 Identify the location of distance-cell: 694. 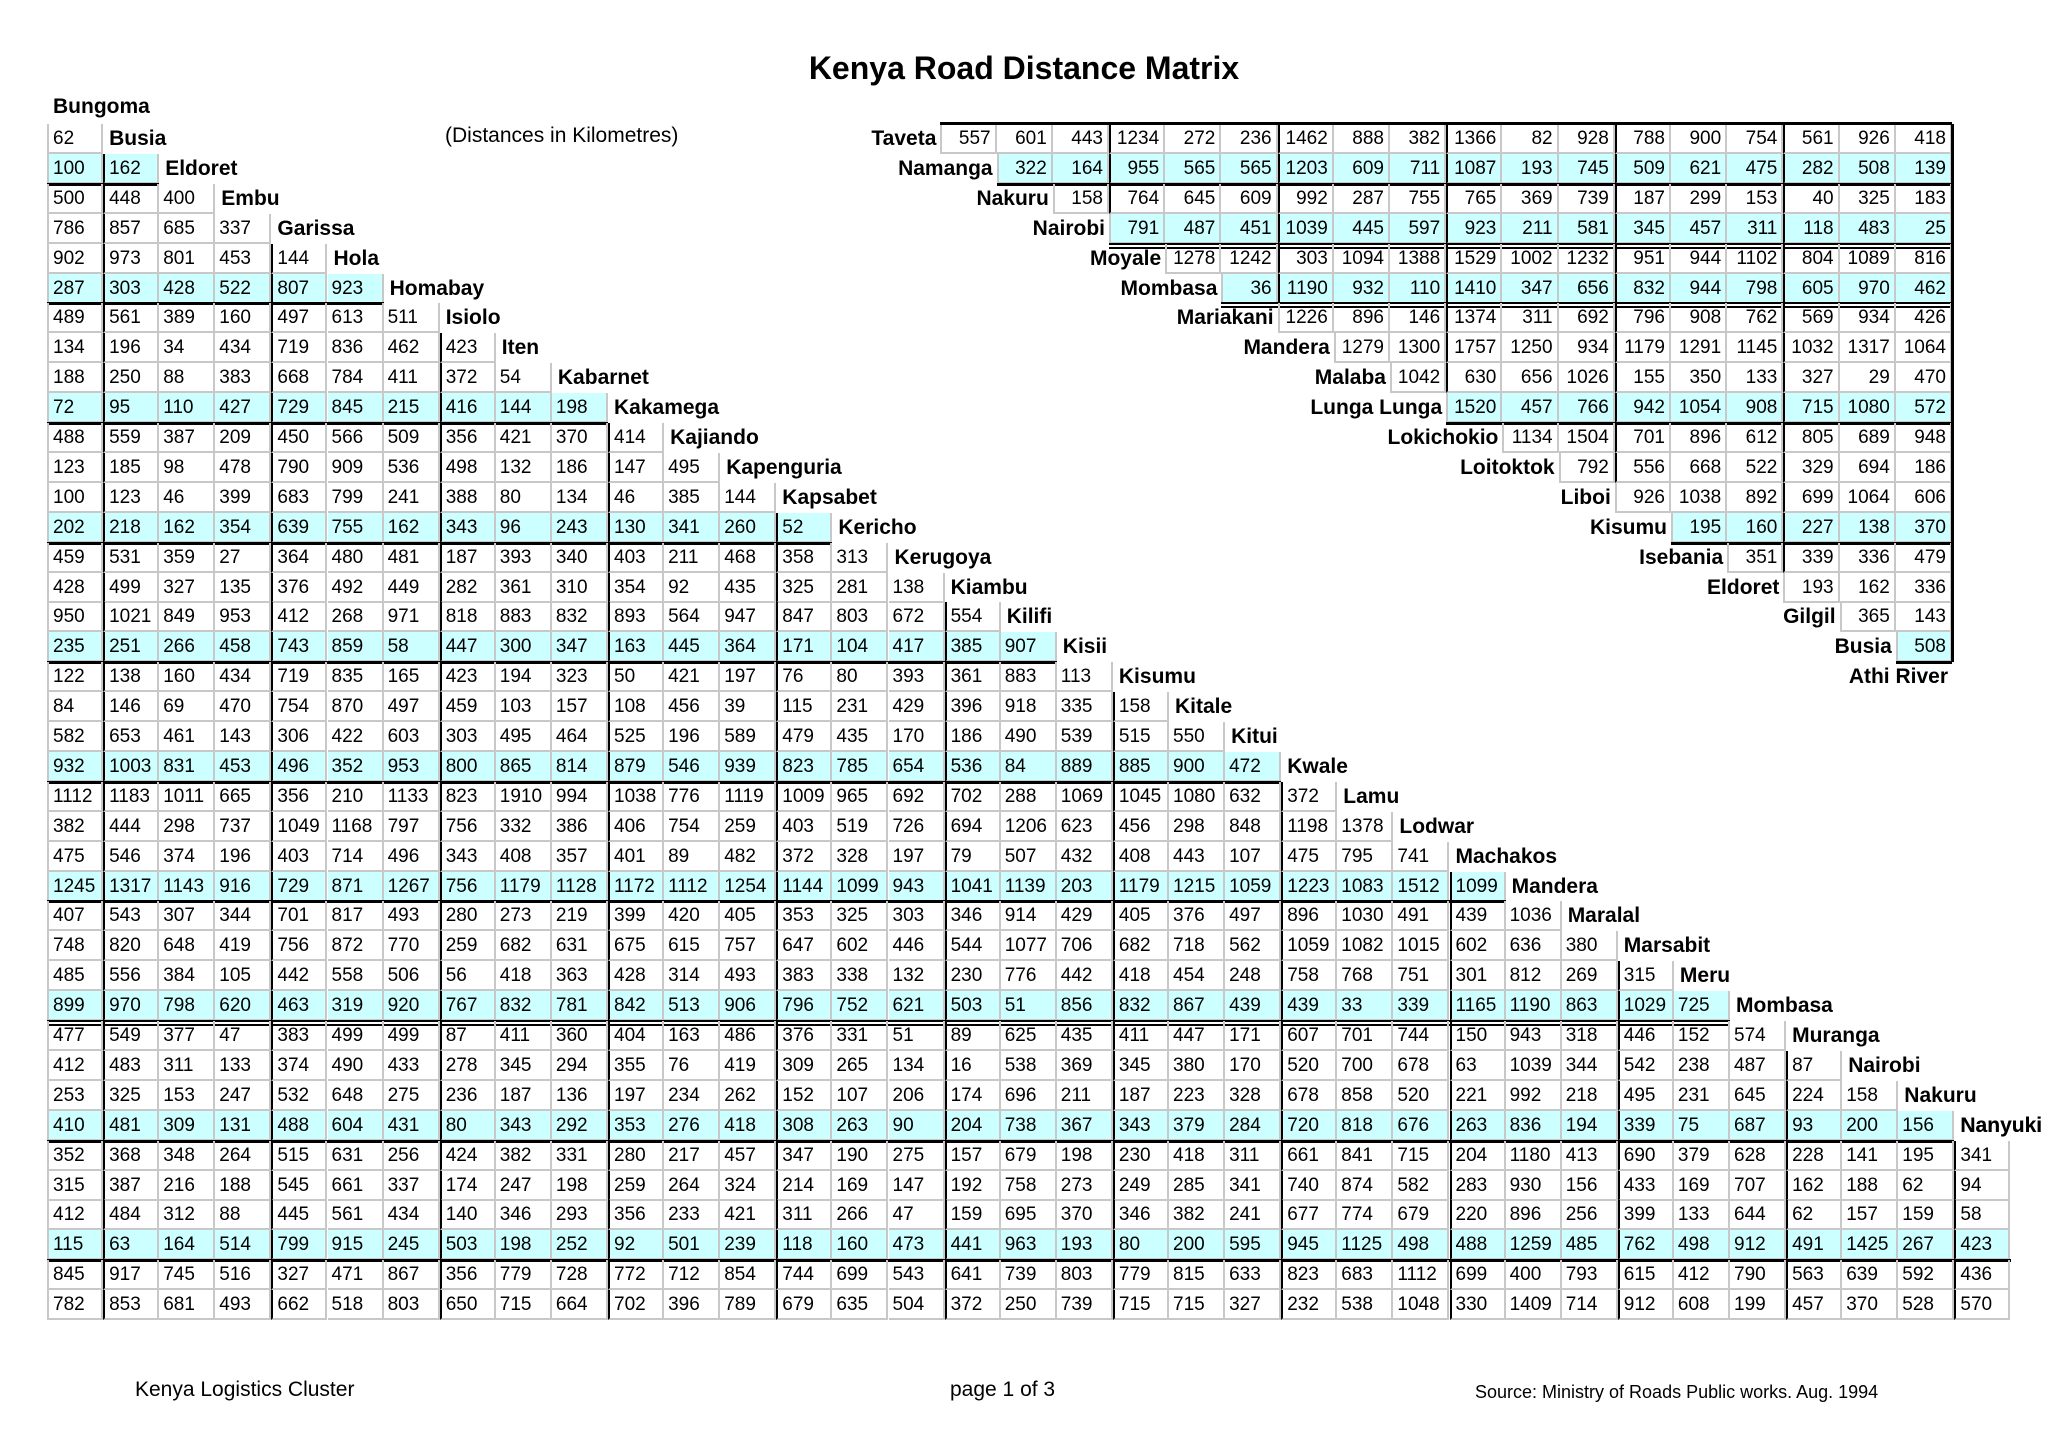
(1867, 467).